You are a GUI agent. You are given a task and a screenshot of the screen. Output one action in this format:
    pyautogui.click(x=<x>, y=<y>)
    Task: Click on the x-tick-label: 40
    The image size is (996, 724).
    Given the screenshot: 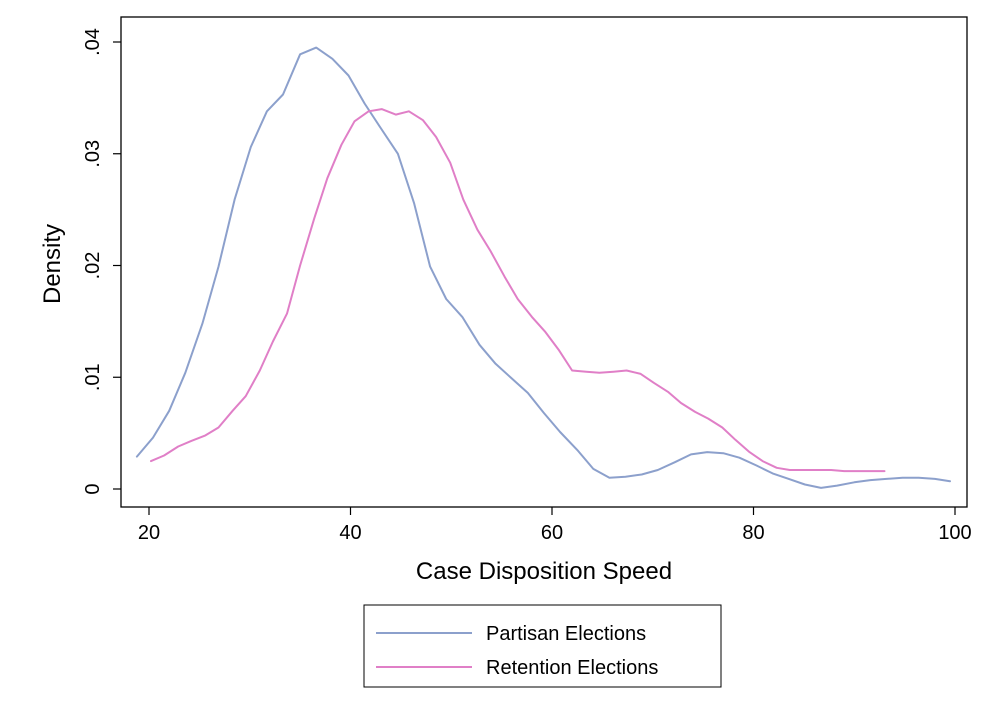 What is the action you would take?
    pyautogui.click(x=350, y=533)
    